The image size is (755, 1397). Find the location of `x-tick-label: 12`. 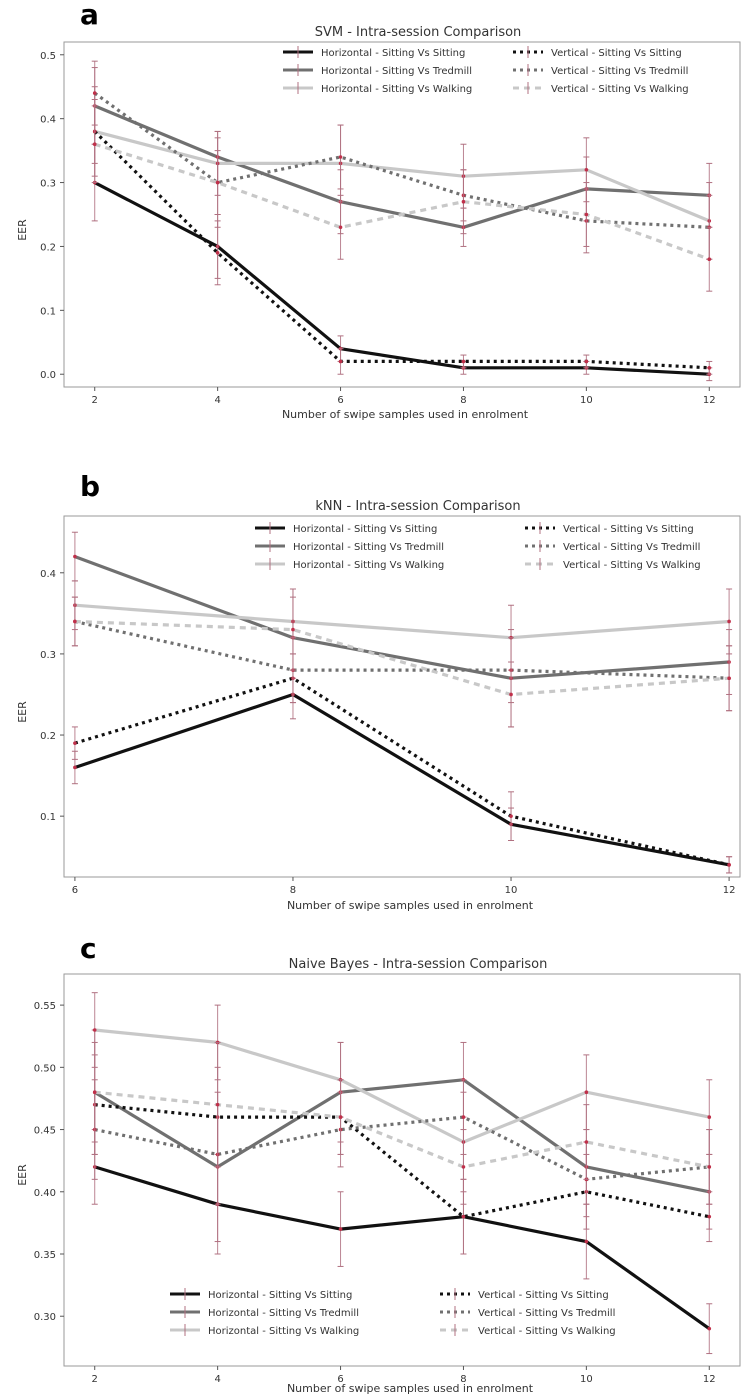

x-tick-label: 12 is located at coordinates (709, 1379).